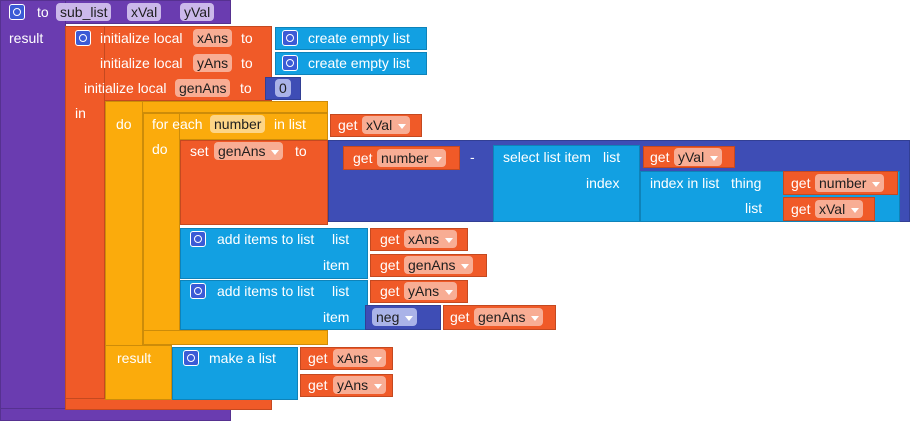 The height and width of the screenshot is (421, 910). What do you see at coordinates (242, 358) in the screenshot?
I see `label: make a list` at bounding box center [242, 358].